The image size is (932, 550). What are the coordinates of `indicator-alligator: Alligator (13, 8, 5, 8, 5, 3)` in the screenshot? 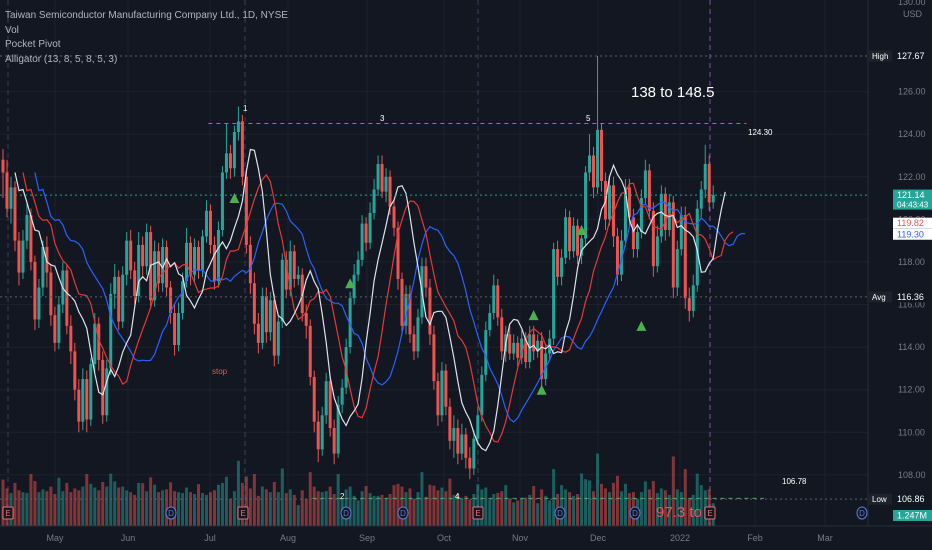 It's located at (61, 59).